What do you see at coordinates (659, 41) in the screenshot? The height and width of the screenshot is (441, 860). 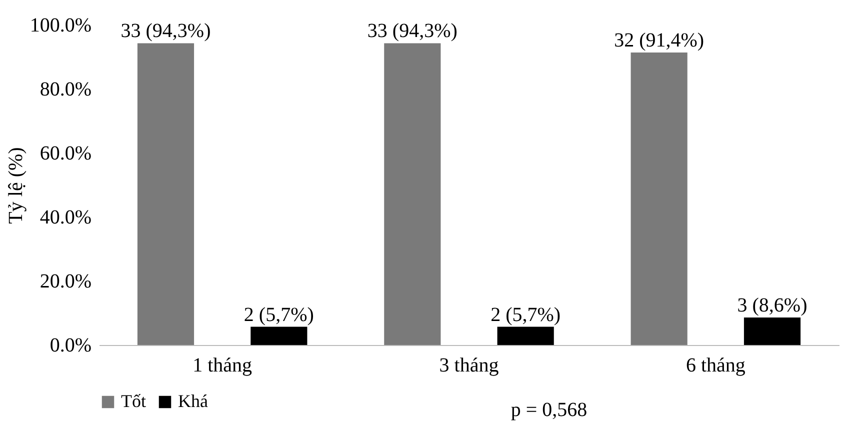 I see `data-label: 32 (91,4%)` at bounding box center [659, 41].